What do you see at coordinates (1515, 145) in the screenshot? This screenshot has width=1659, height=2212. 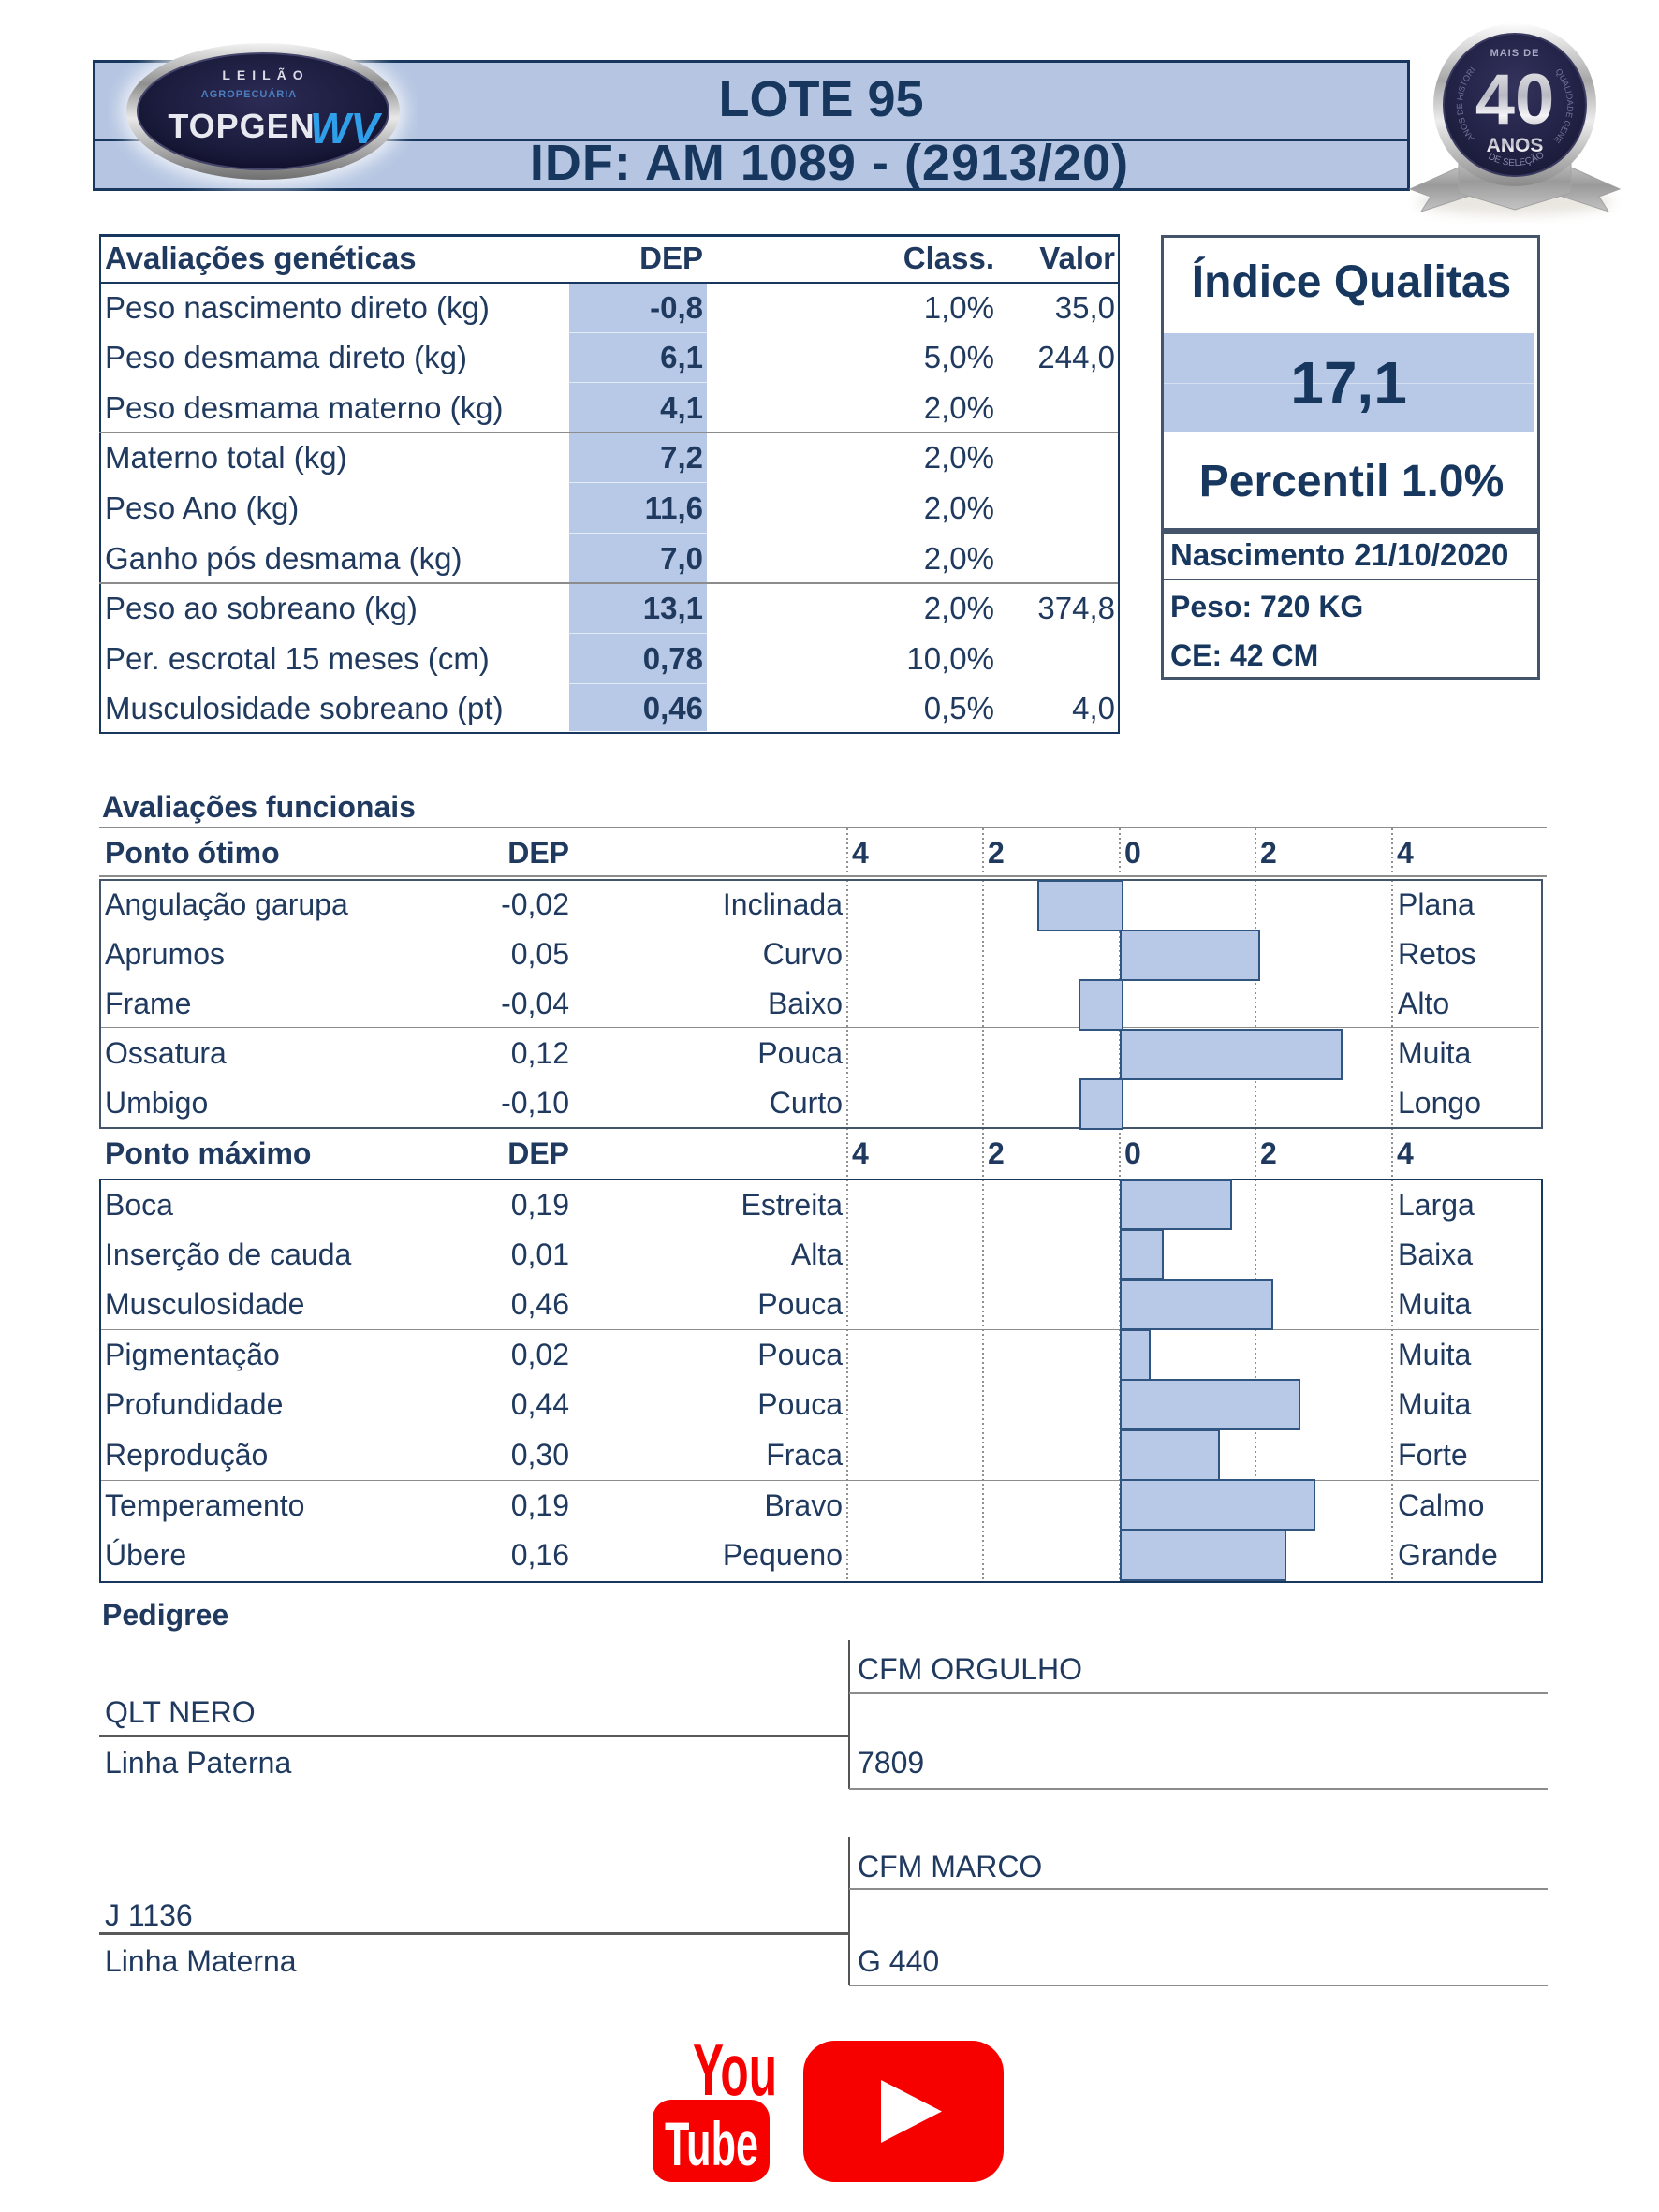 I see `svg-text: ANOS` at bounding box center [1515, 145].